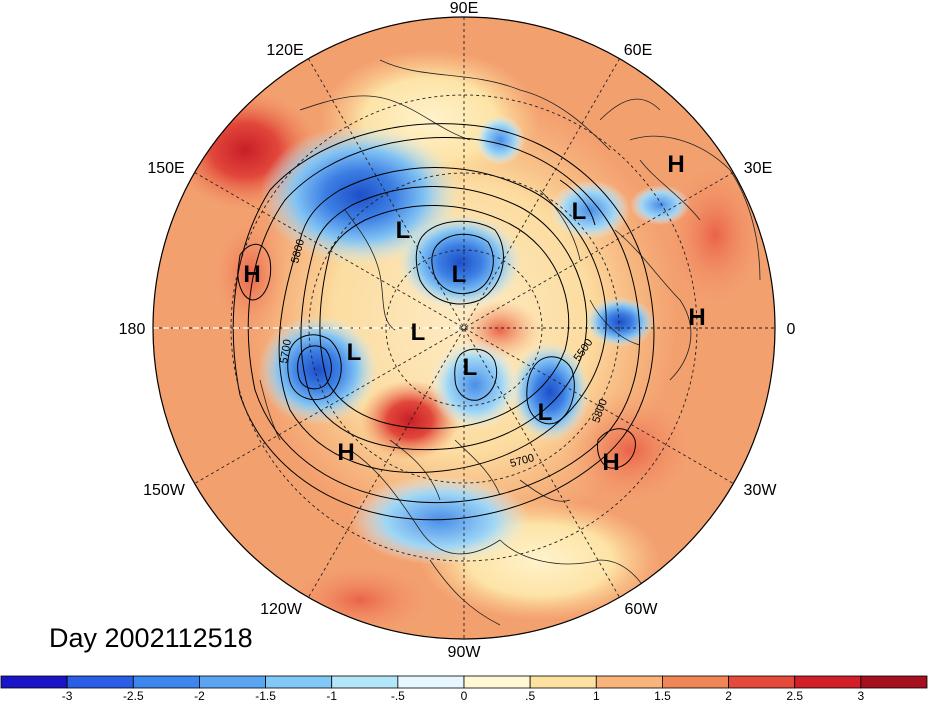 The width and height of the screenshot is (928, 702). What do you see at coordinates (530, 695) in the screenshot?
I see `colorbar-tick-label: .5` at bounding box center [530, 695].